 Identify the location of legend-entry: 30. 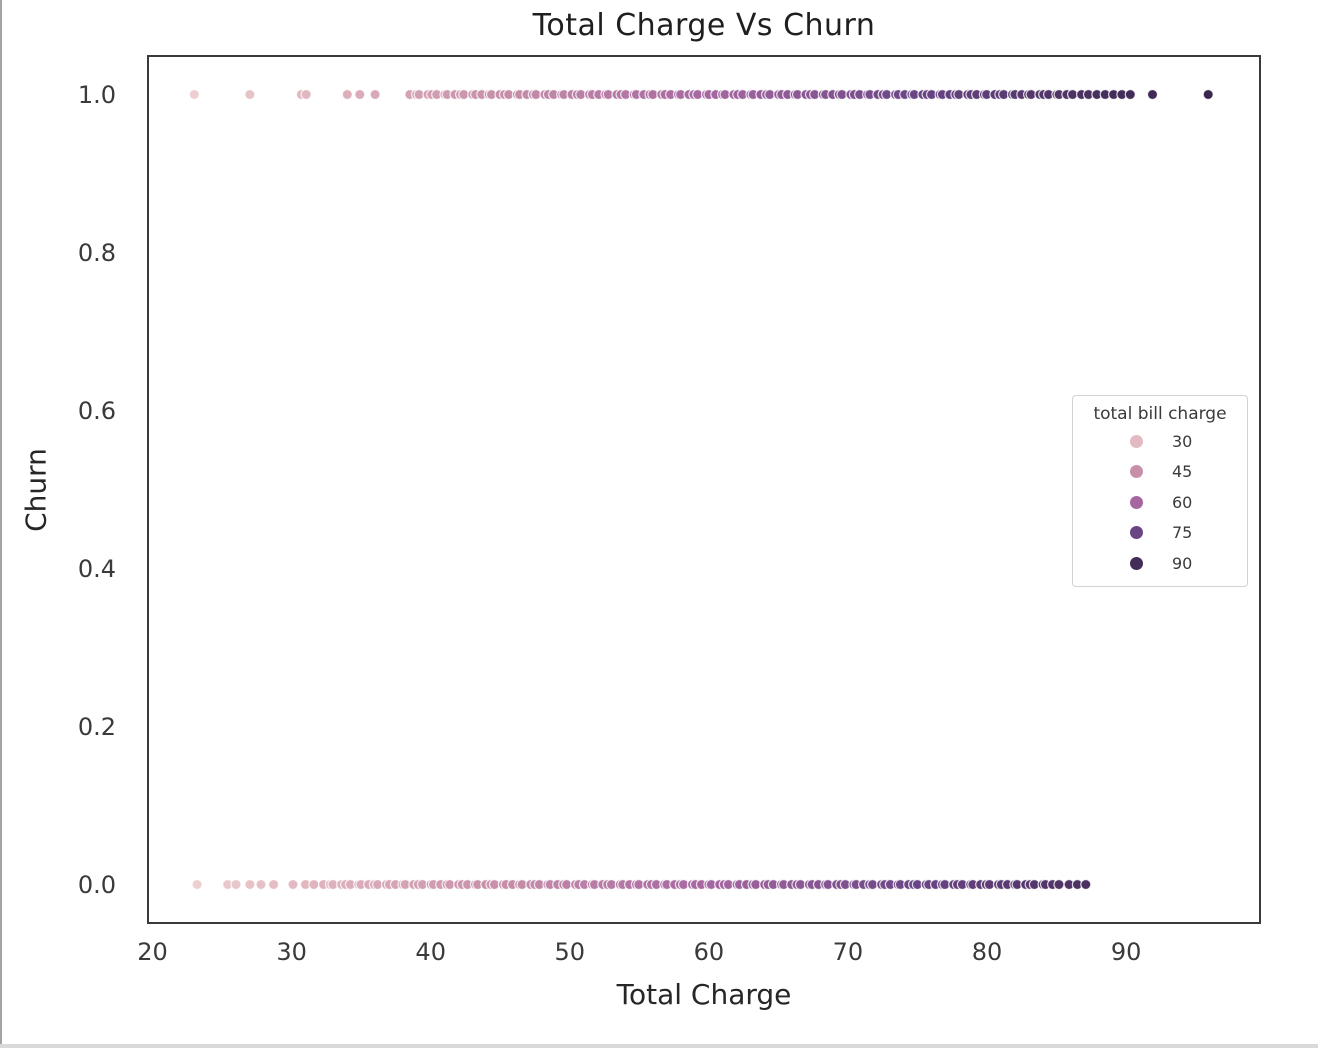
(1160, 441).